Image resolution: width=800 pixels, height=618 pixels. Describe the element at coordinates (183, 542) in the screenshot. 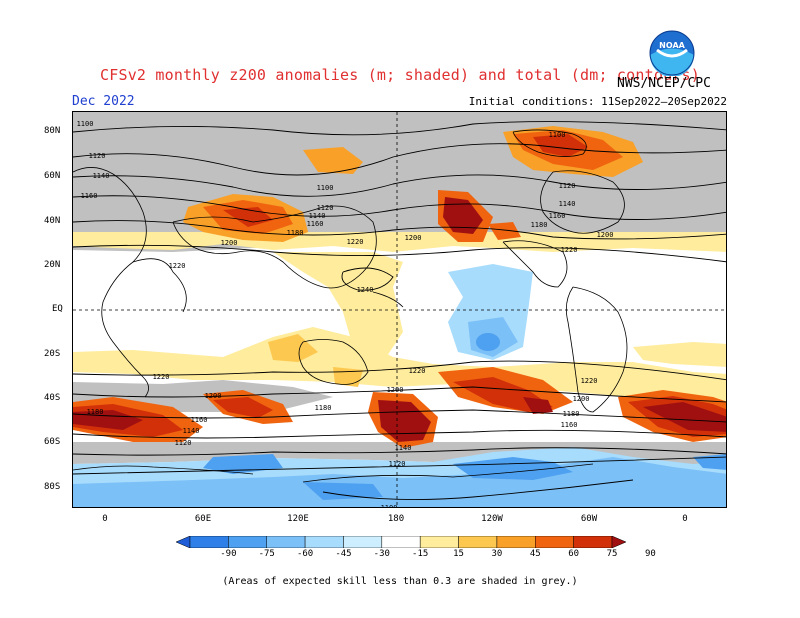

I see `colorbar-end-low` at that location.